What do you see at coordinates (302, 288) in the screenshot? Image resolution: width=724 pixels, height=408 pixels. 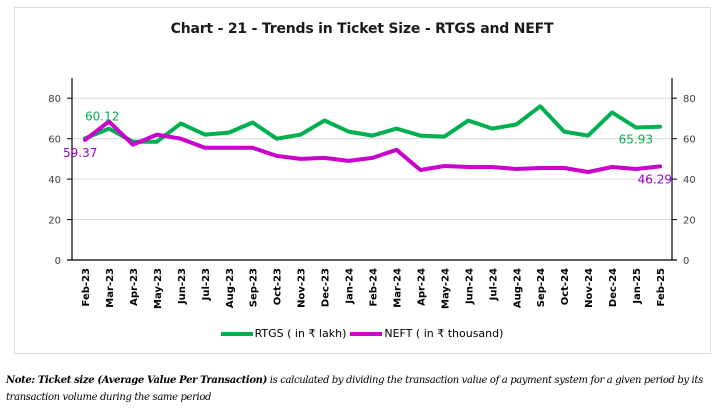 I see `x-tick-label: Nov-23` at bounding box center [302, 288].